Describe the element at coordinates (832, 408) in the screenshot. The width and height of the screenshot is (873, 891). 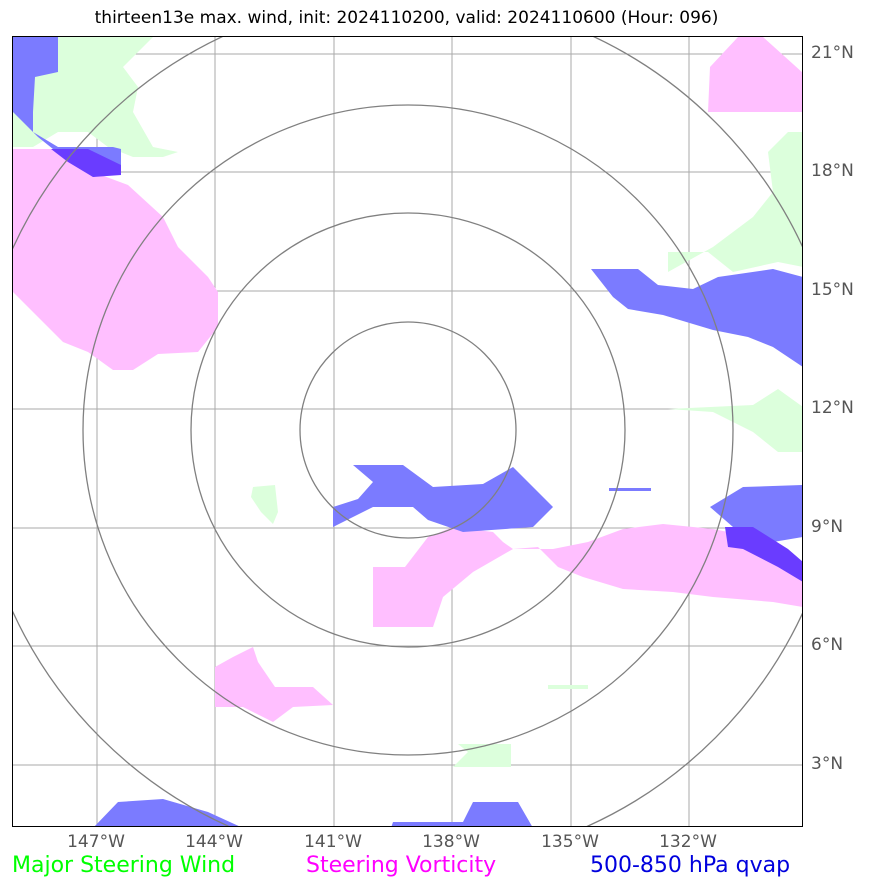
I see `lat-label-12n: 12°N` at that location.